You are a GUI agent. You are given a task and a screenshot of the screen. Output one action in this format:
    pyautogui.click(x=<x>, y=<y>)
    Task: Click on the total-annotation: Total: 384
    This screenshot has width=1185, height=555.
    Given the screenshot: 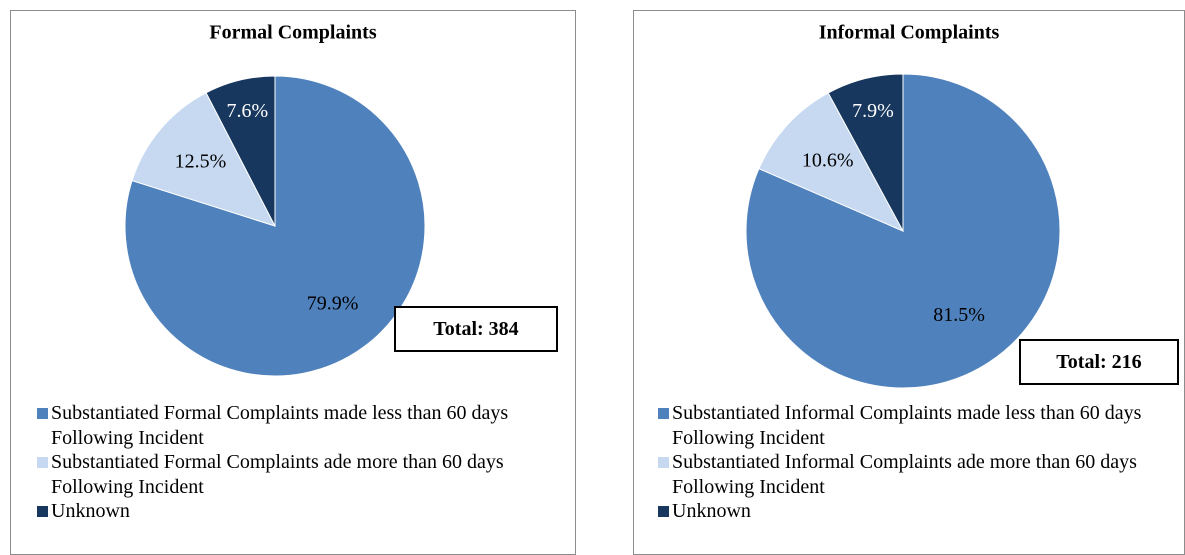 What is the action you would take?
    pyautogui.click(x=476, y=329)
    